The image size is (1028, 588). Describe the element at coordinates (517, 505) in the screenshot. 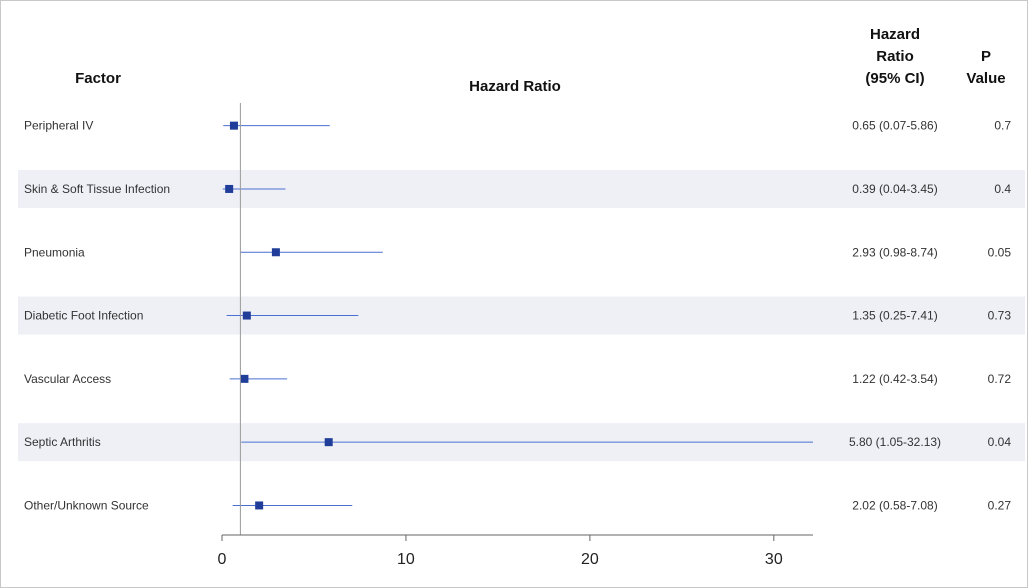

I see `forest-row: Other/Unknown Source 2.02 (0.58-7.08) 0.27` at that location.